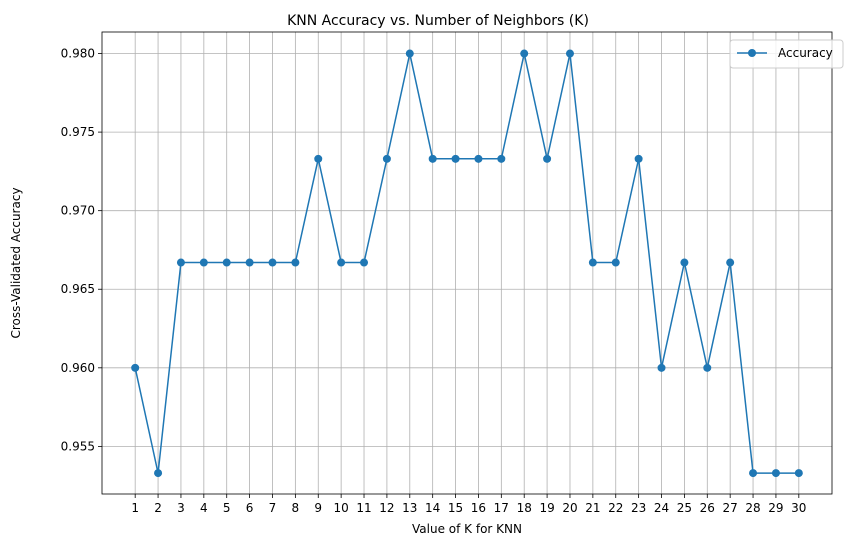 The height and width of the screenshot is (547, 863). I want to click on y-tick-label: 0.960, so click(78, 368).